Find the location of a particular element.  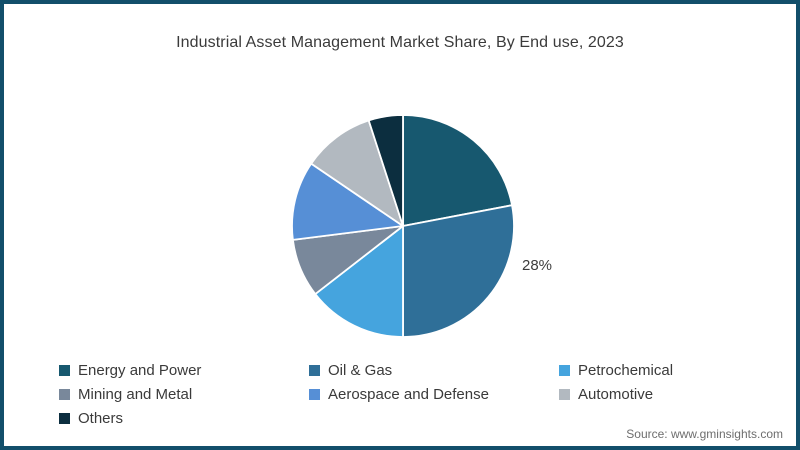

legend-label: Mining and Metal is located at coordinates (135, 394).